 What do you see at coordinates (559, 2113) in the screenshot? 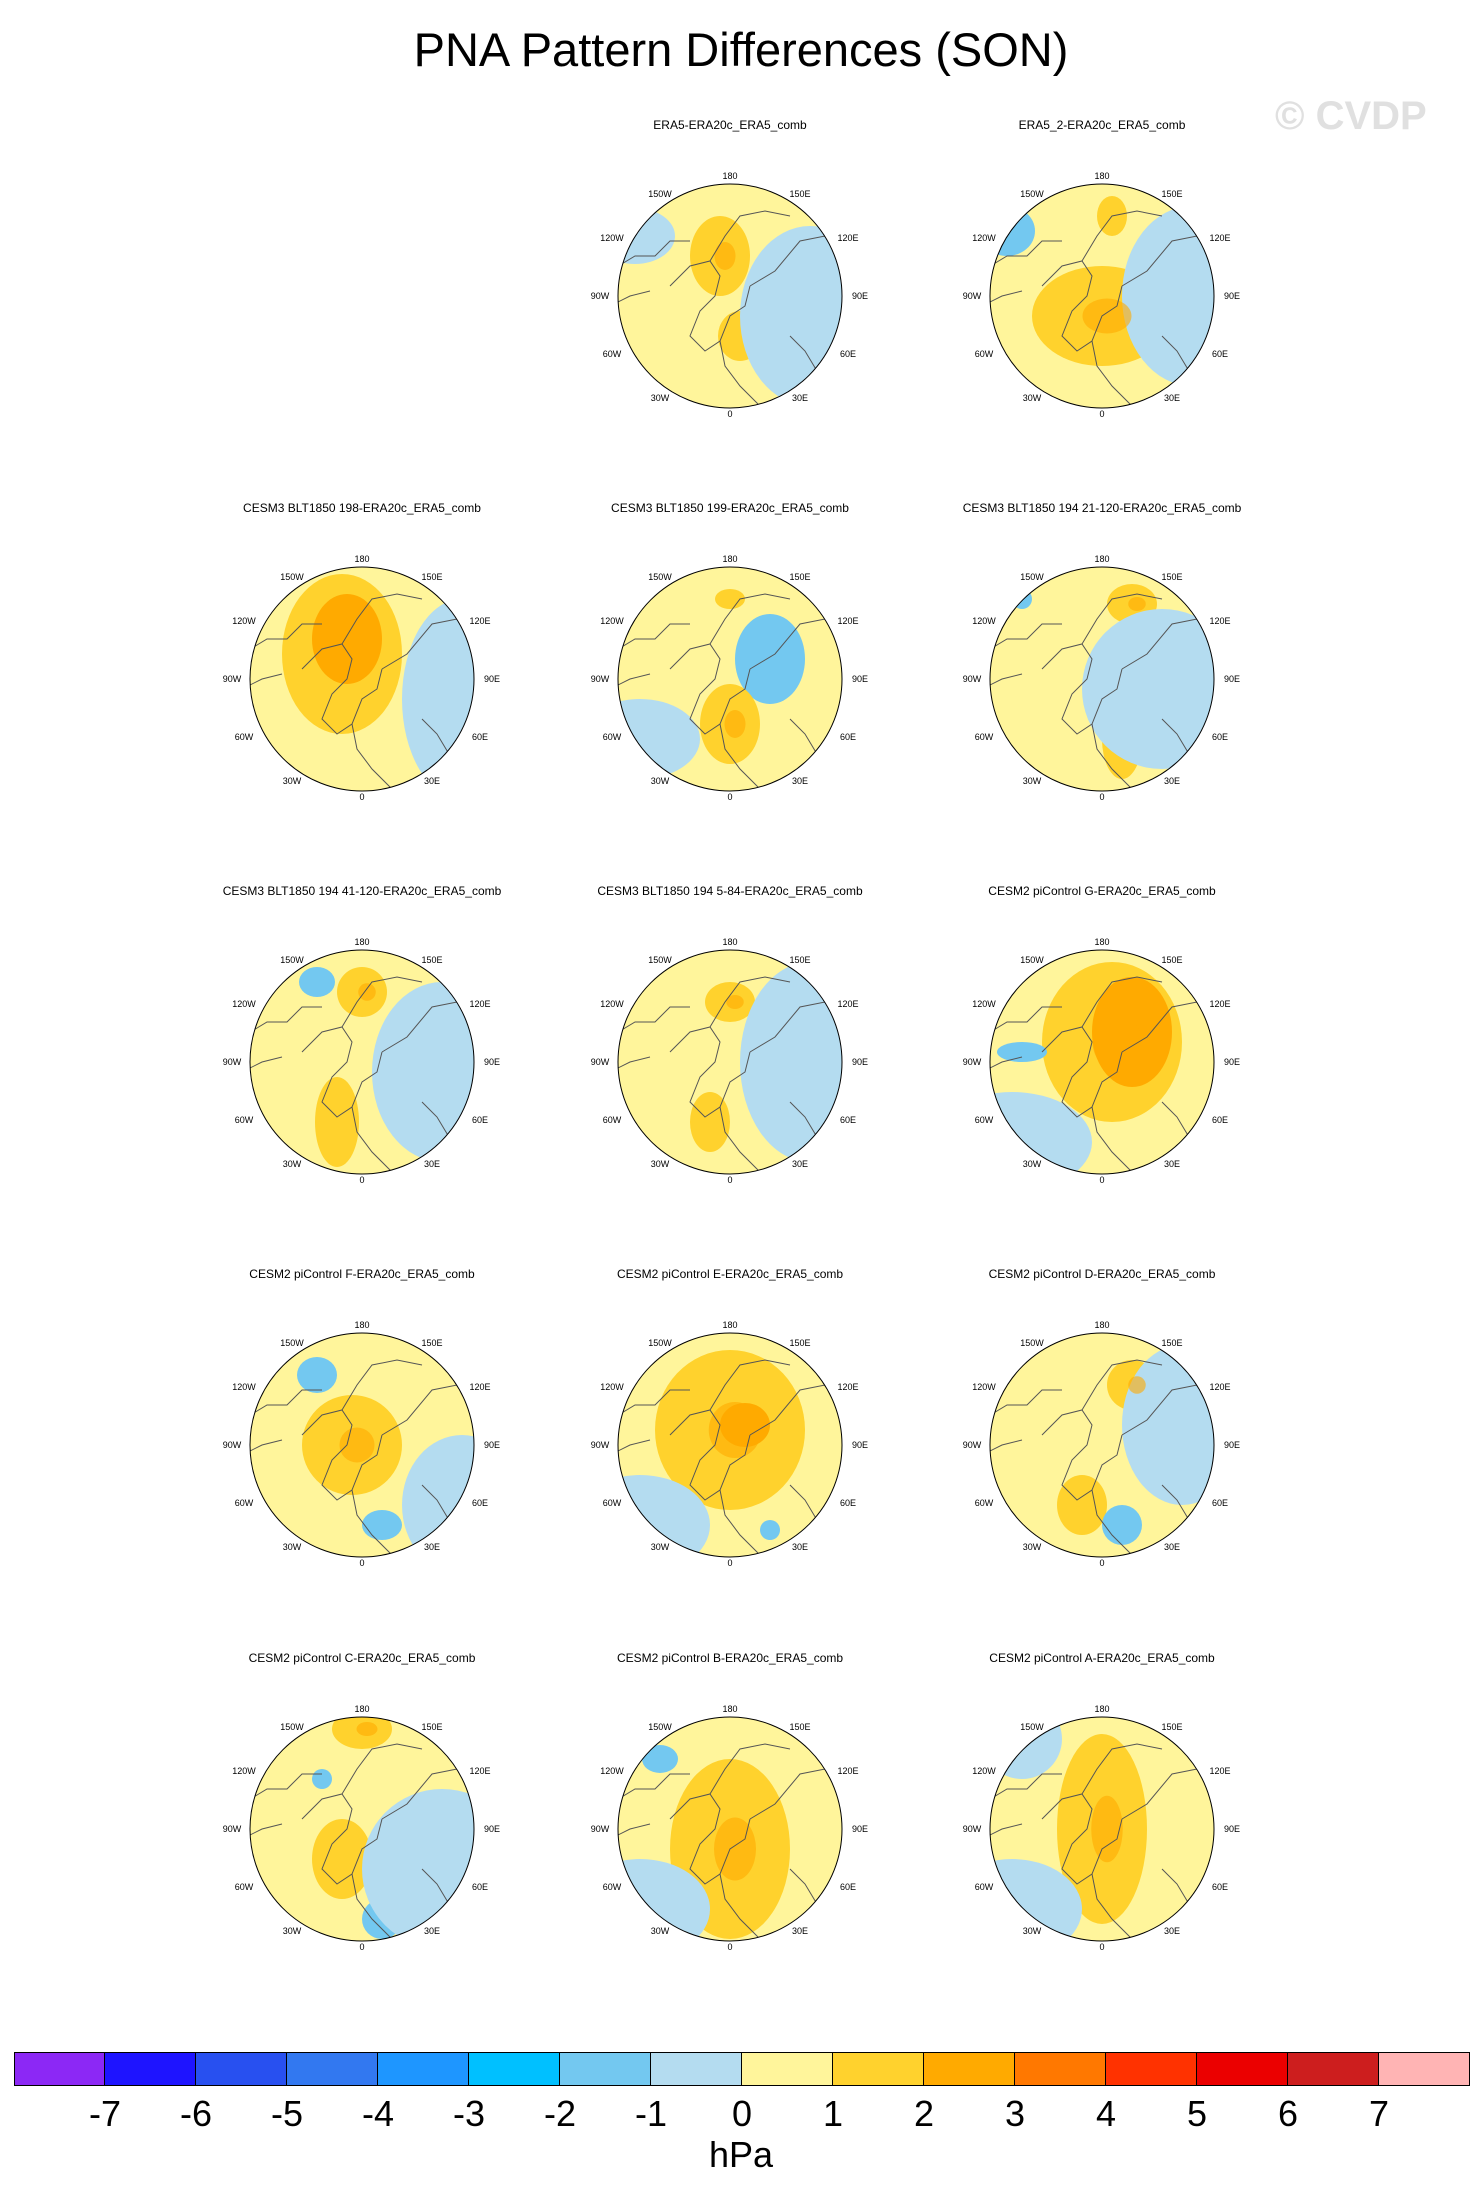
I see `colorbar-tick: -2` at bounding box center [559, 2113].